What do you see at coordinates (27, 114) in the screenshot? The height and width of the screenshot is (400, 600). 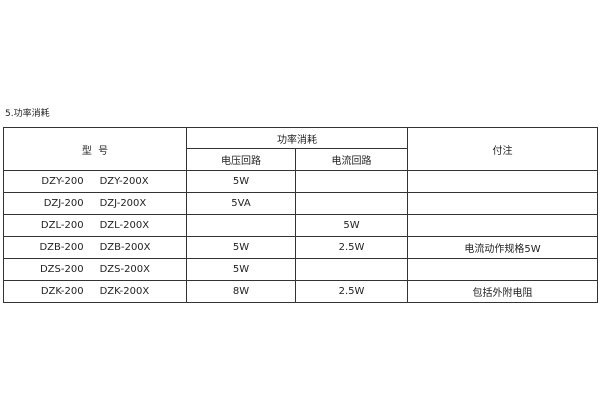 I see `section-title: 5.功率消耗` at bounding box center [27, 114].